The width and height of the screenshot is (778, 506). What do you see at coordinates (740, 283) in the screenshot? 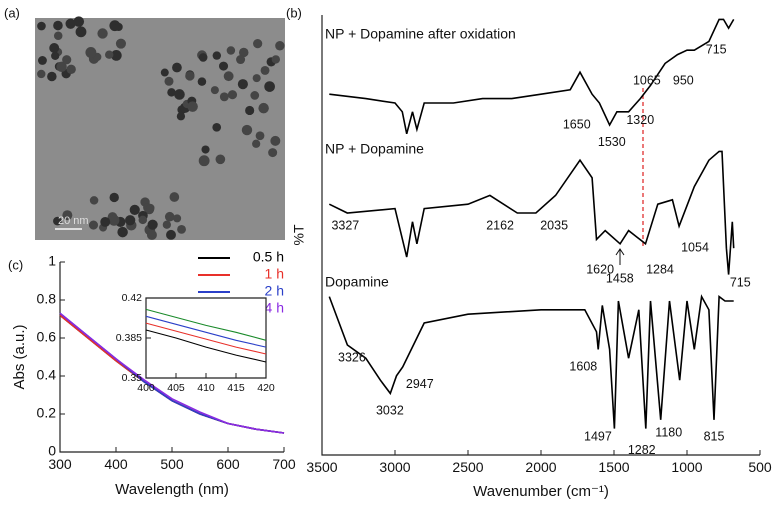
I see `peak-label: 715` at bounding box center [740, 283].